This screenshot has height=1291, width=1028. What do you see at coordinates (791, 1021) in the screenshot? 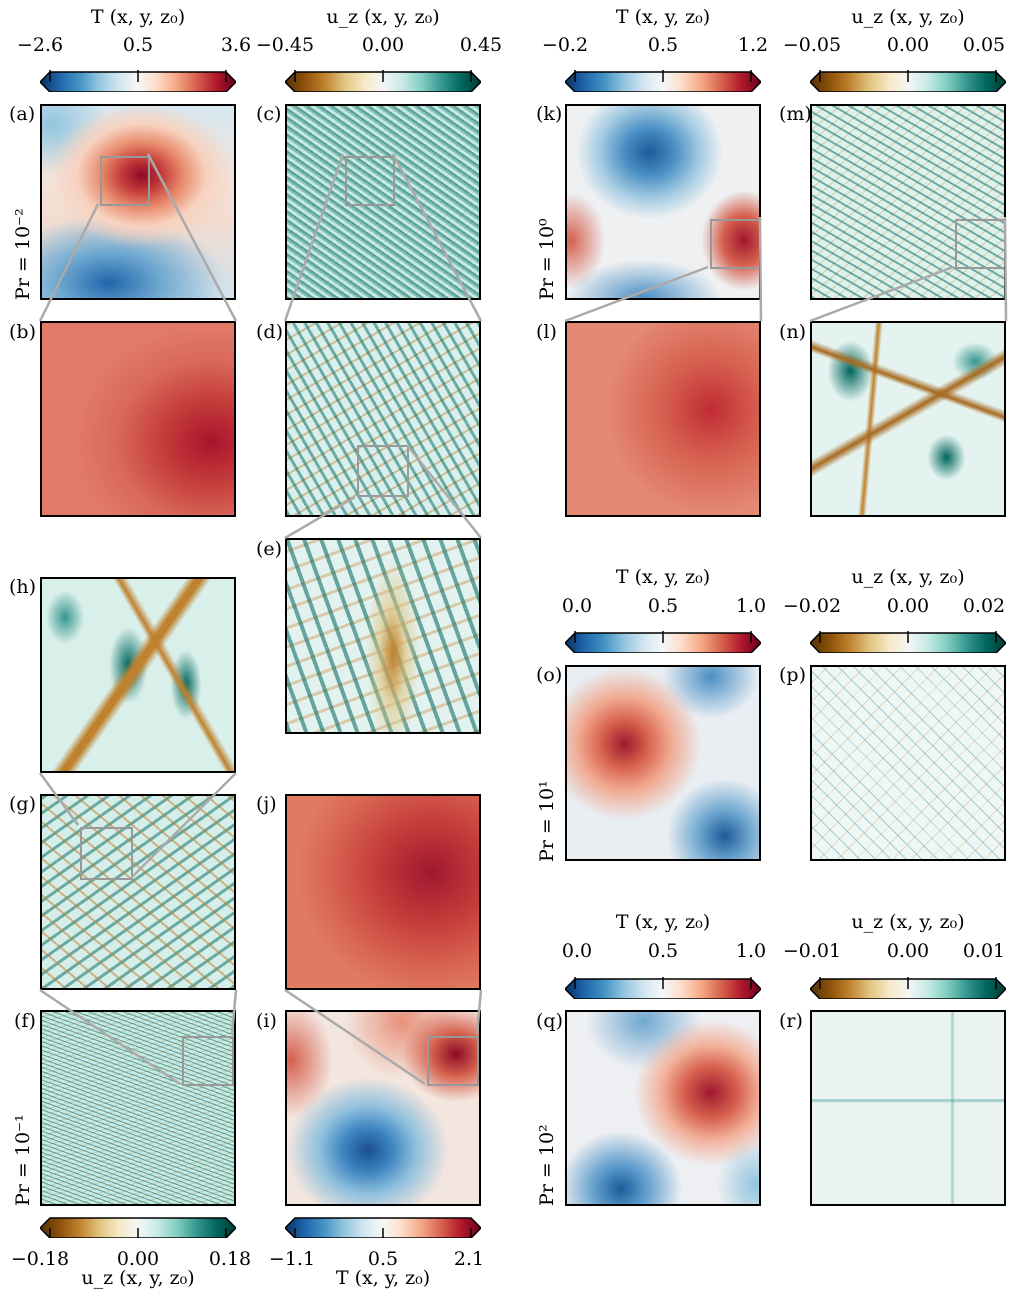
I see `panel-label-r: (r)` at bounding box center [791, 1021].